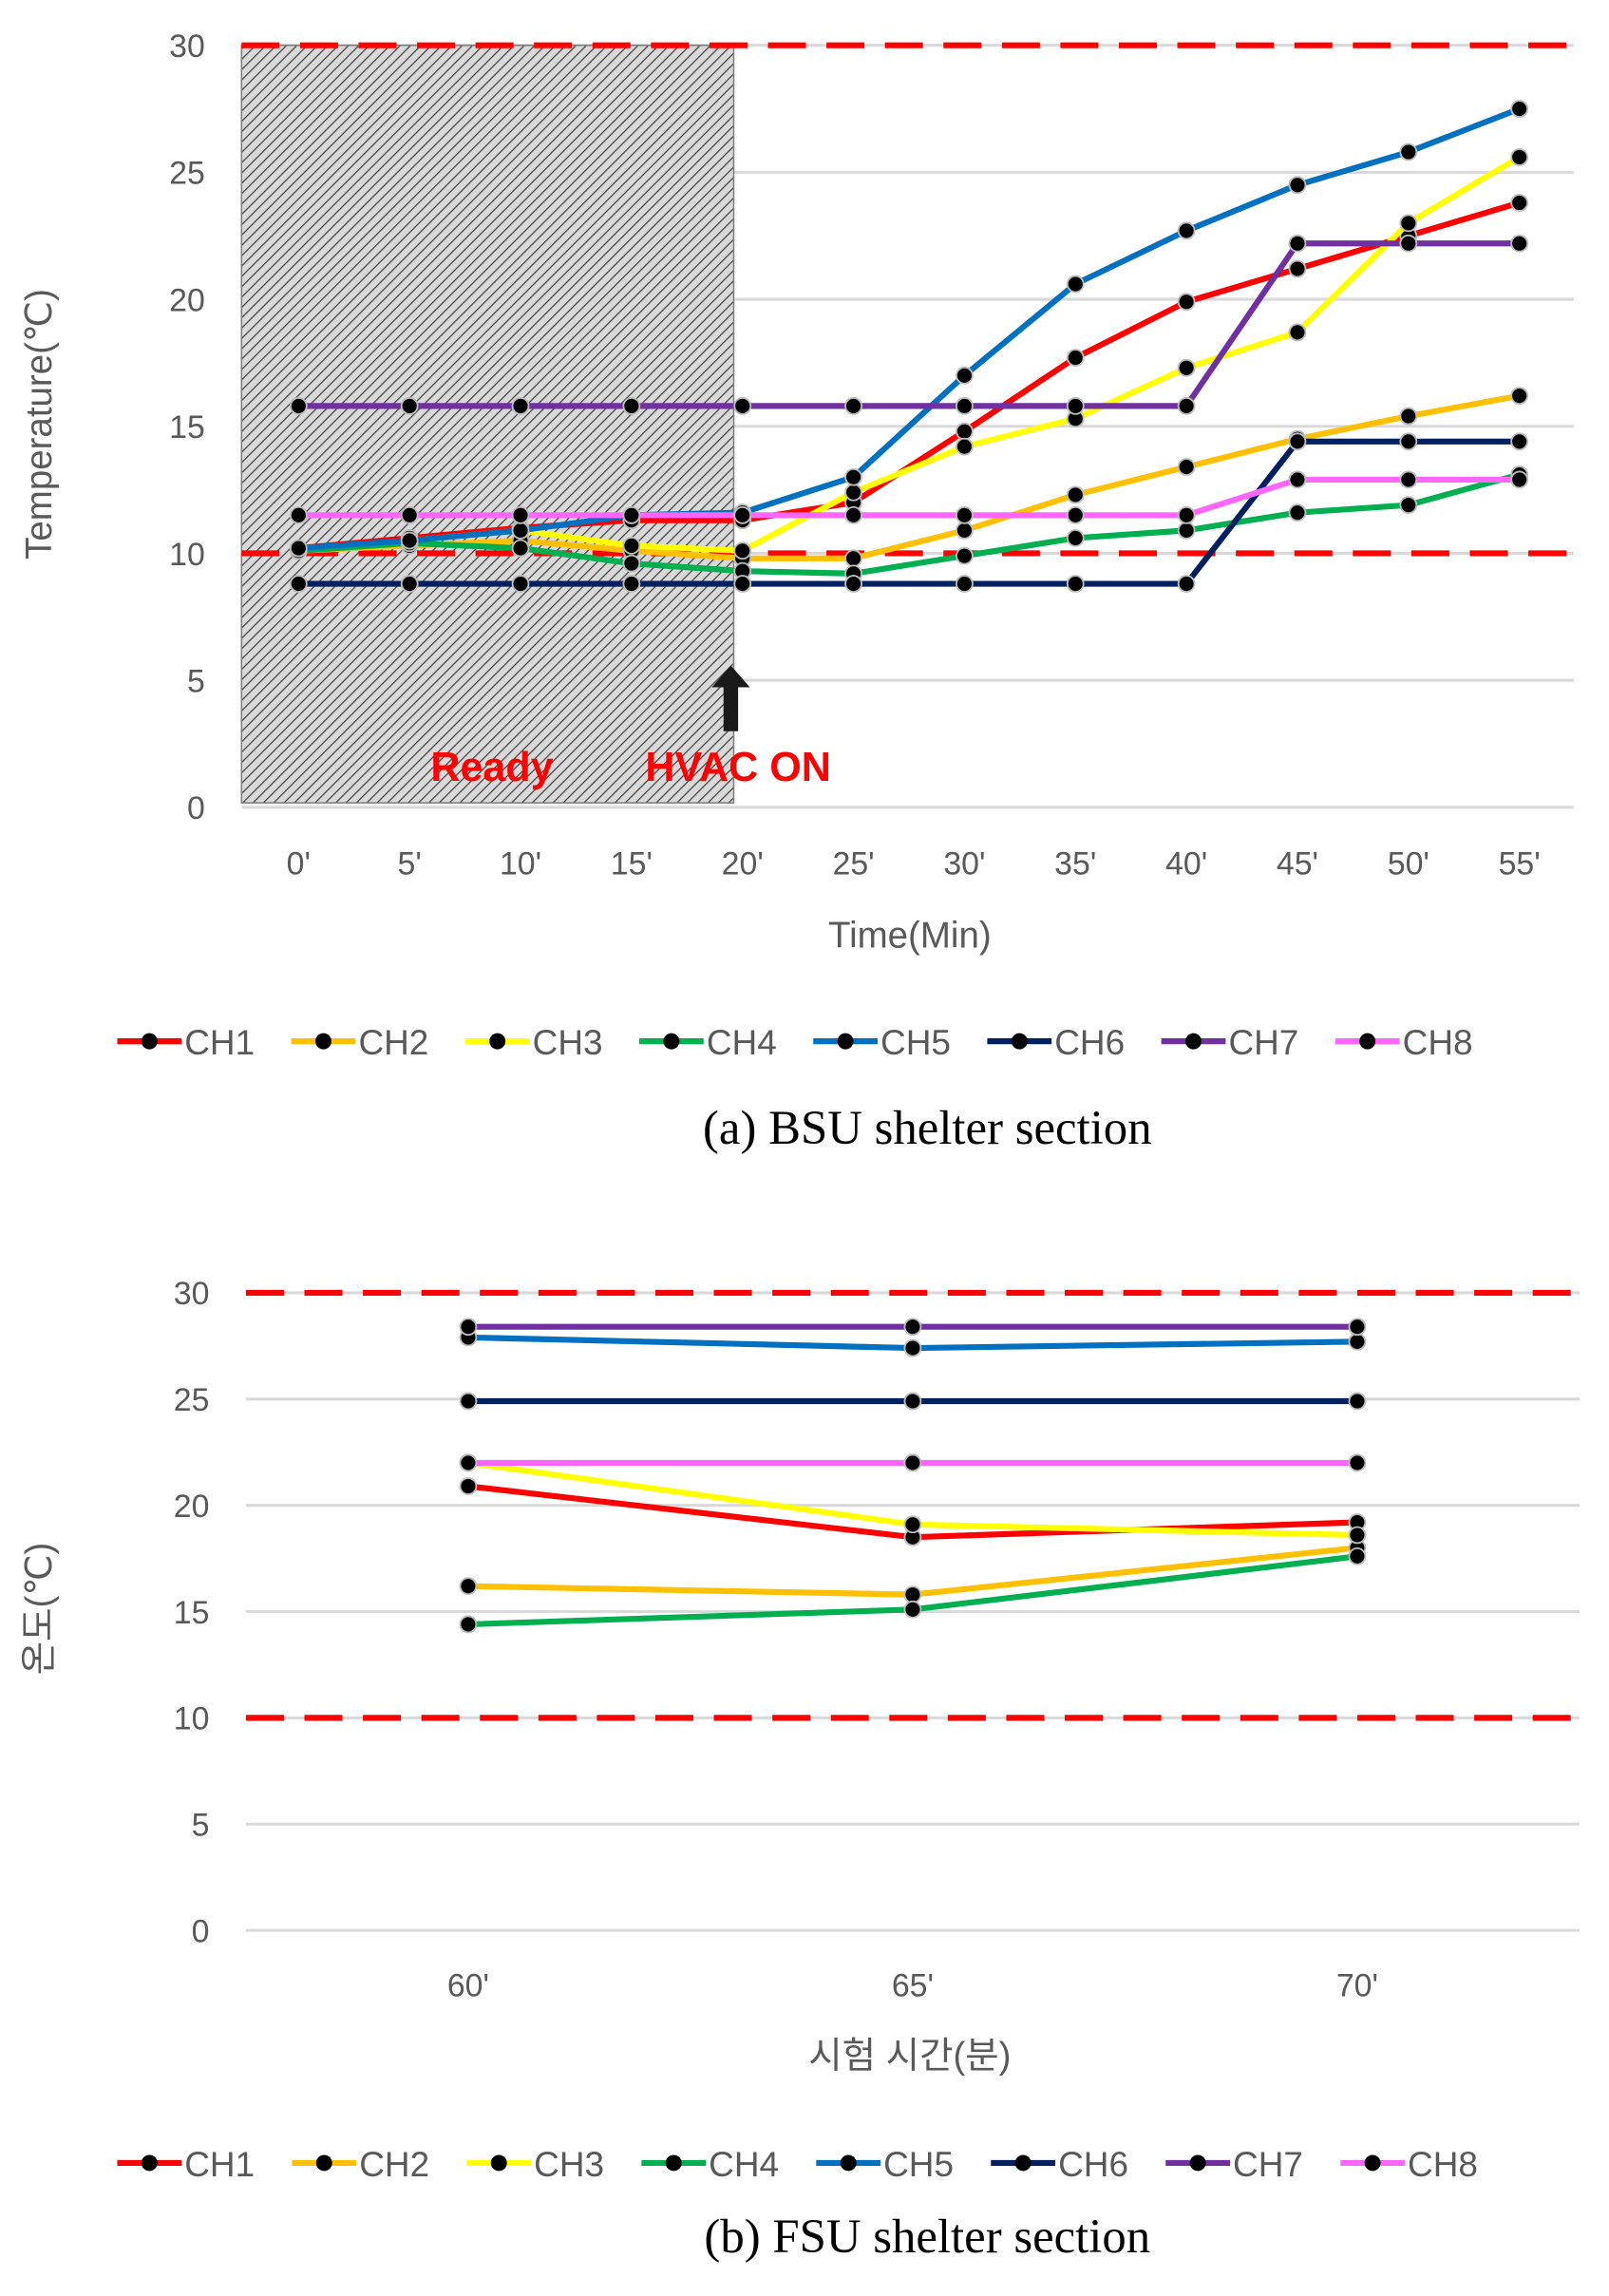 The height and width of the screenshot is (2296, 1609). I want to click on hvac-on-label: HVAC ON, so click(738, 767).